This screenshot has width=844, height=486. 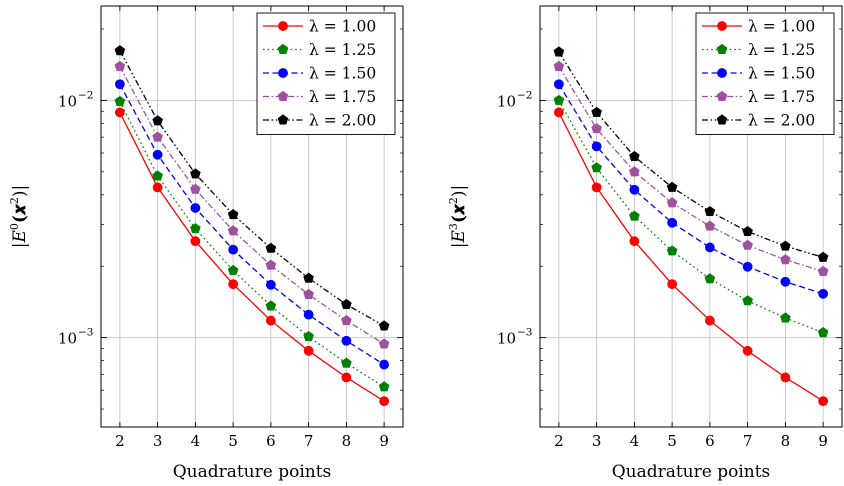 What do you see at coordinates (342, 97) in the screenshot?
I see `legend-label: λ = 1.75` at bounding box center [342, 97].